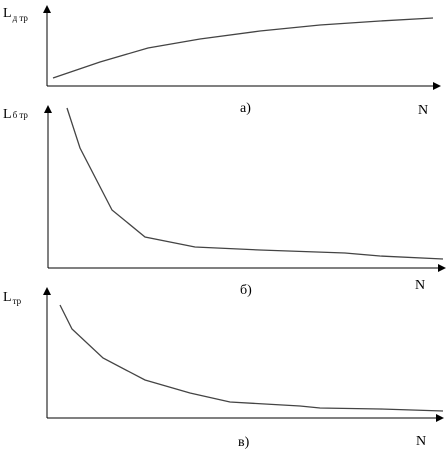 This screenshot has width=446, height=453. Describe the element at coordinates (21, 18) in the screenshot. I see `y-label-sub: д тр` at that location.